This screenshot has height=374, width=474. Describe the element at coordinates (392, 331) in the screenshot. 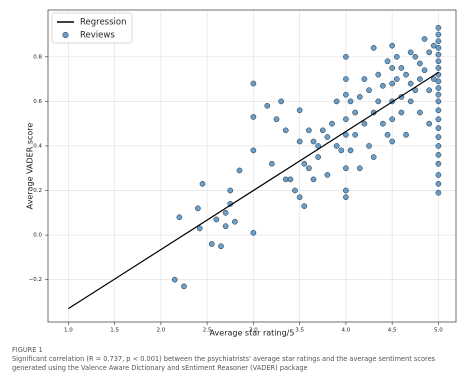

I see `x-tick-label: 4.5` at that location.